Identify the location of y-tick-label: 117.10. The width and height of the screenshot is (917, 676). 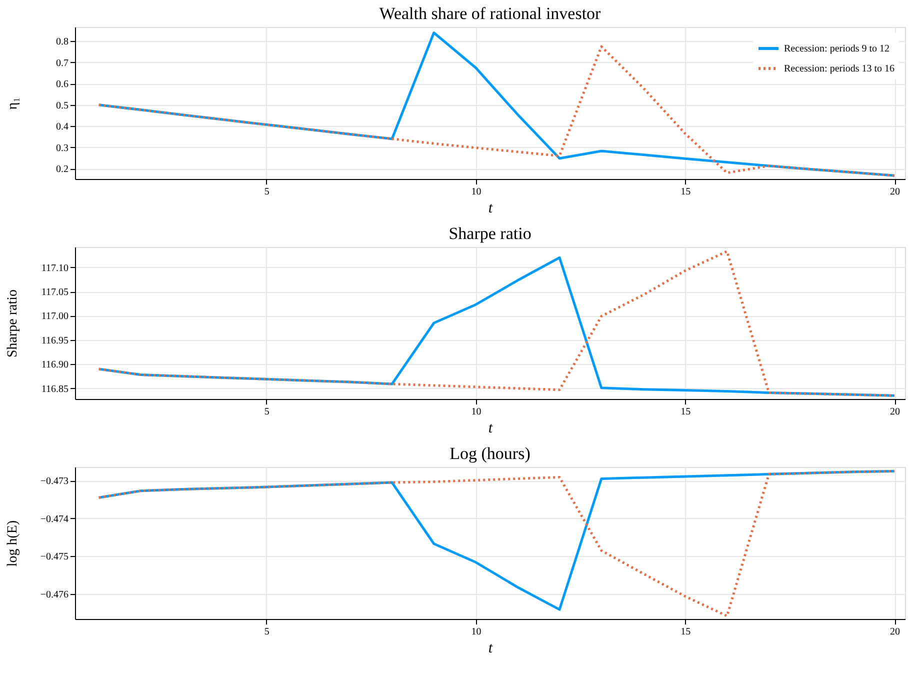
(54, 268).